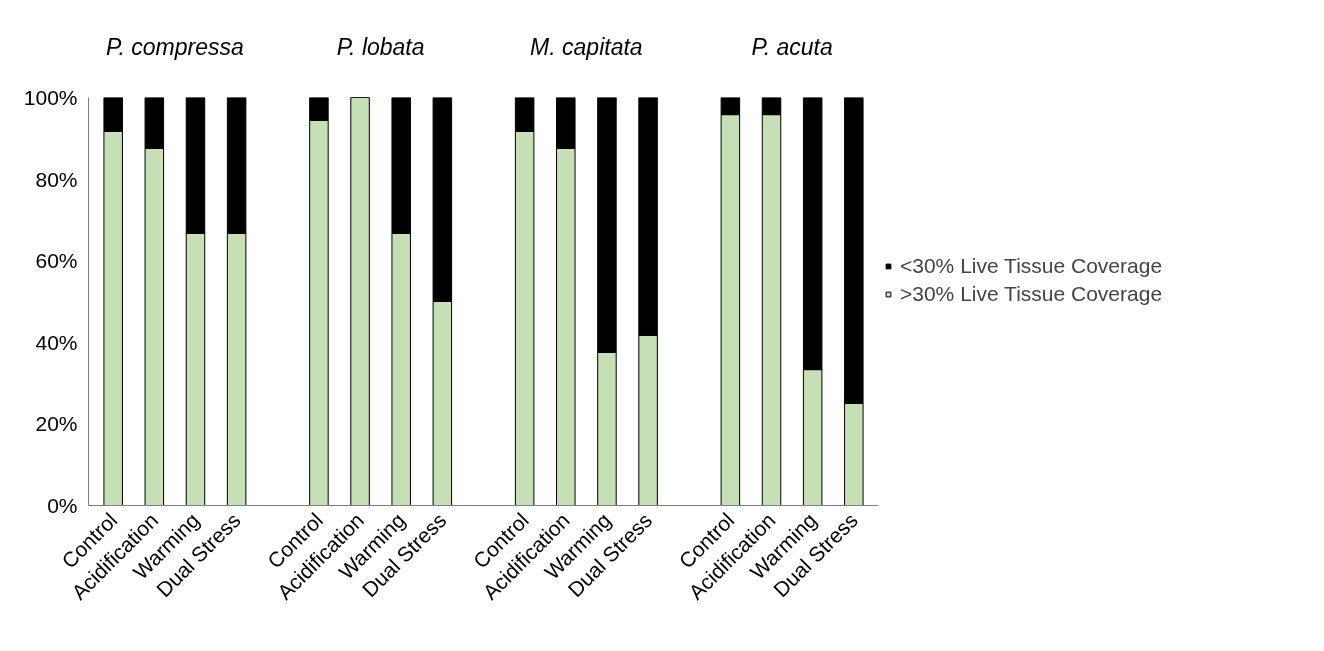 This screenshot has width=1324, height=651. Describe the element at coordinates (56, 179) in the screenshot. I see `y-tick-label: 80%` at that location.